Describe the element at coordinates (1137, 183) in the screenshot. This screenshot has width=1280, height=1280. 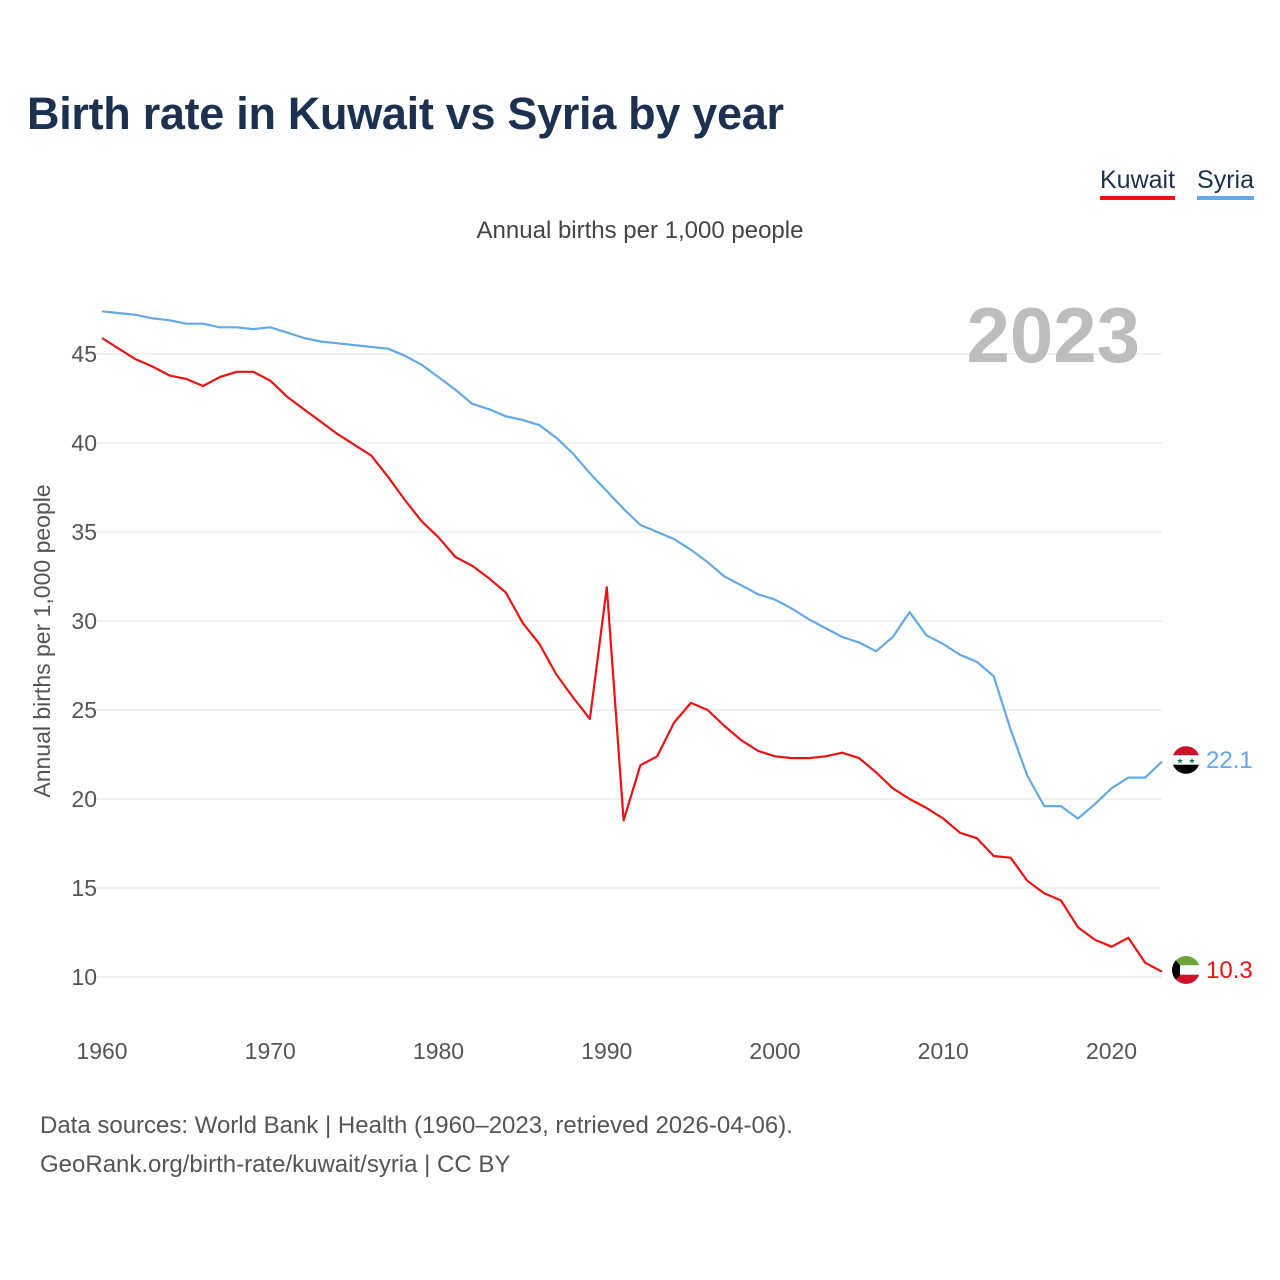
I see `legend-item-kuwait: Kuwait` at that location.